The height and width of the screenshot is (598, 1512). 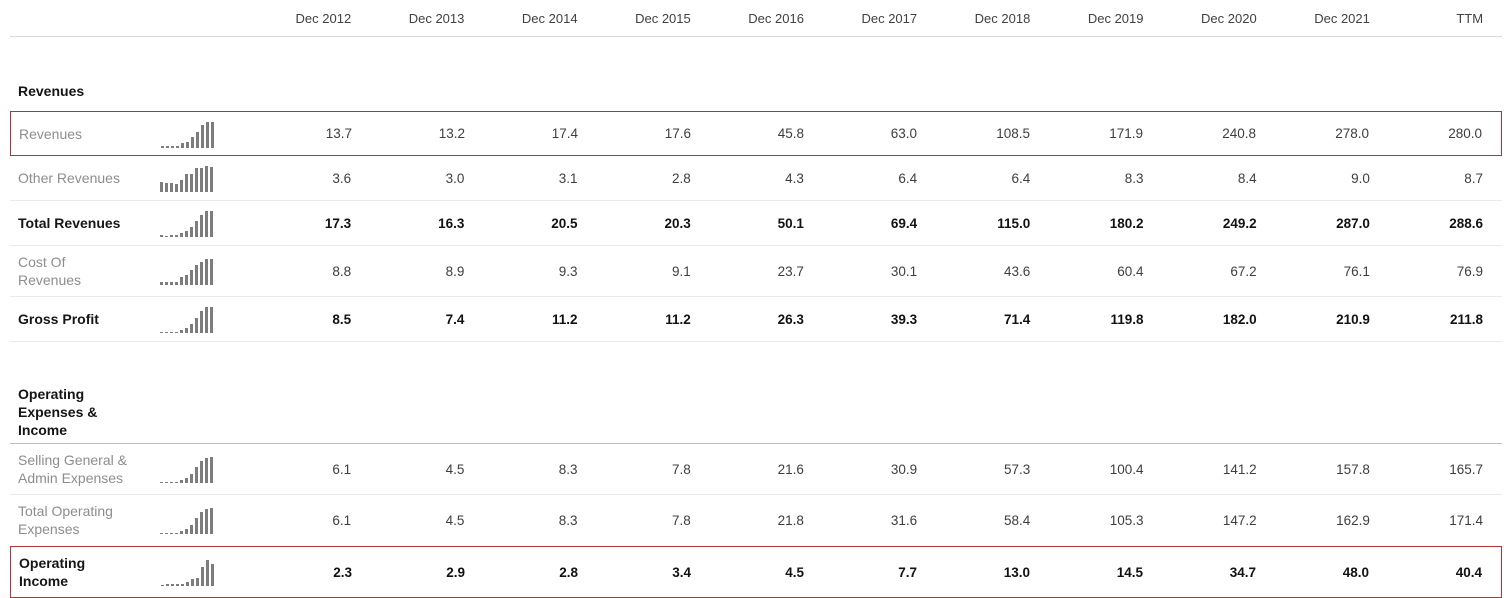 I want to click on section-title-wrap: Operating Expenses & Income, so click(x=756, y=414).